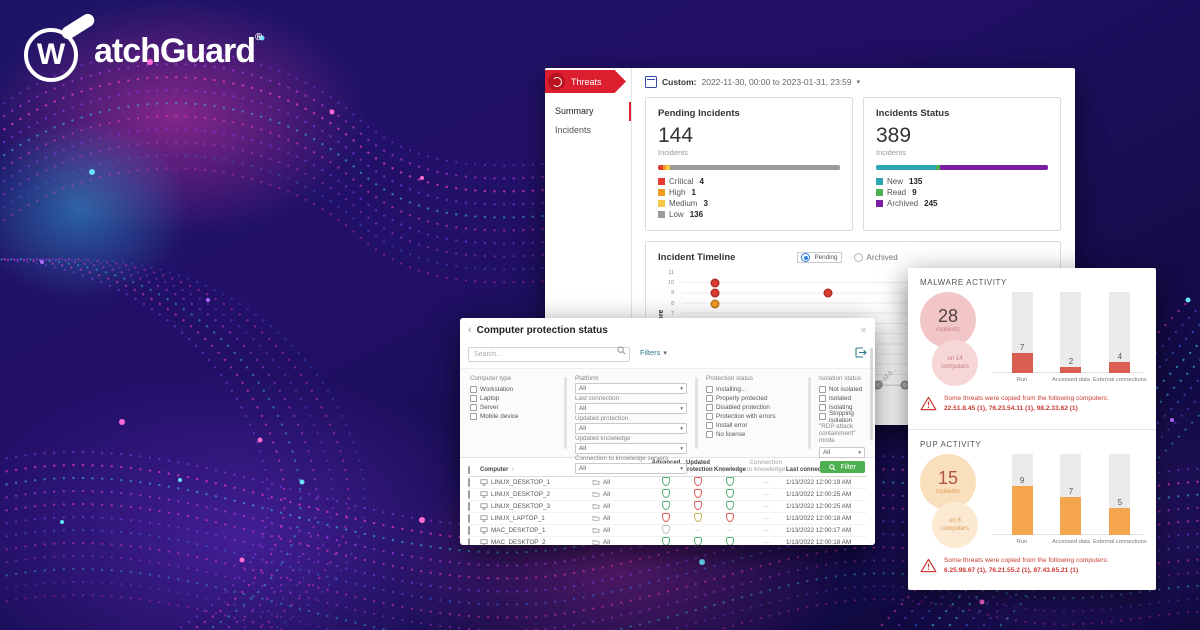  I want to click on advanced-protection-shield-icon: —, so click(666, 518).